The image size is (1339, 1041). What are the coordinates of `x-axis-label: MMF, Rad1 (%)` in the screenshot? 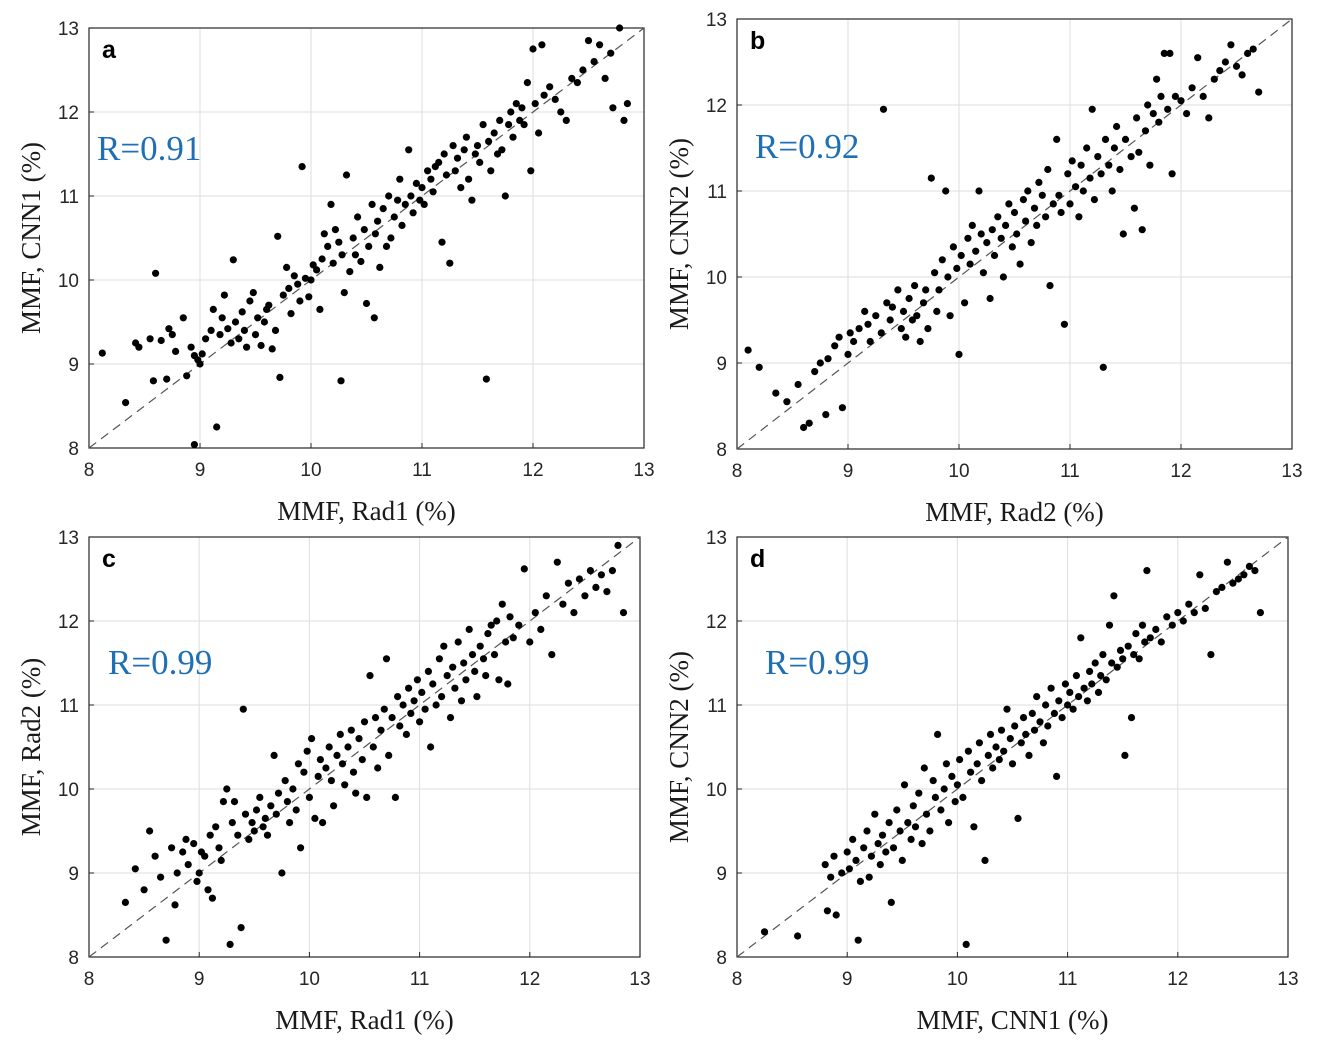 It's located at (366, 511).